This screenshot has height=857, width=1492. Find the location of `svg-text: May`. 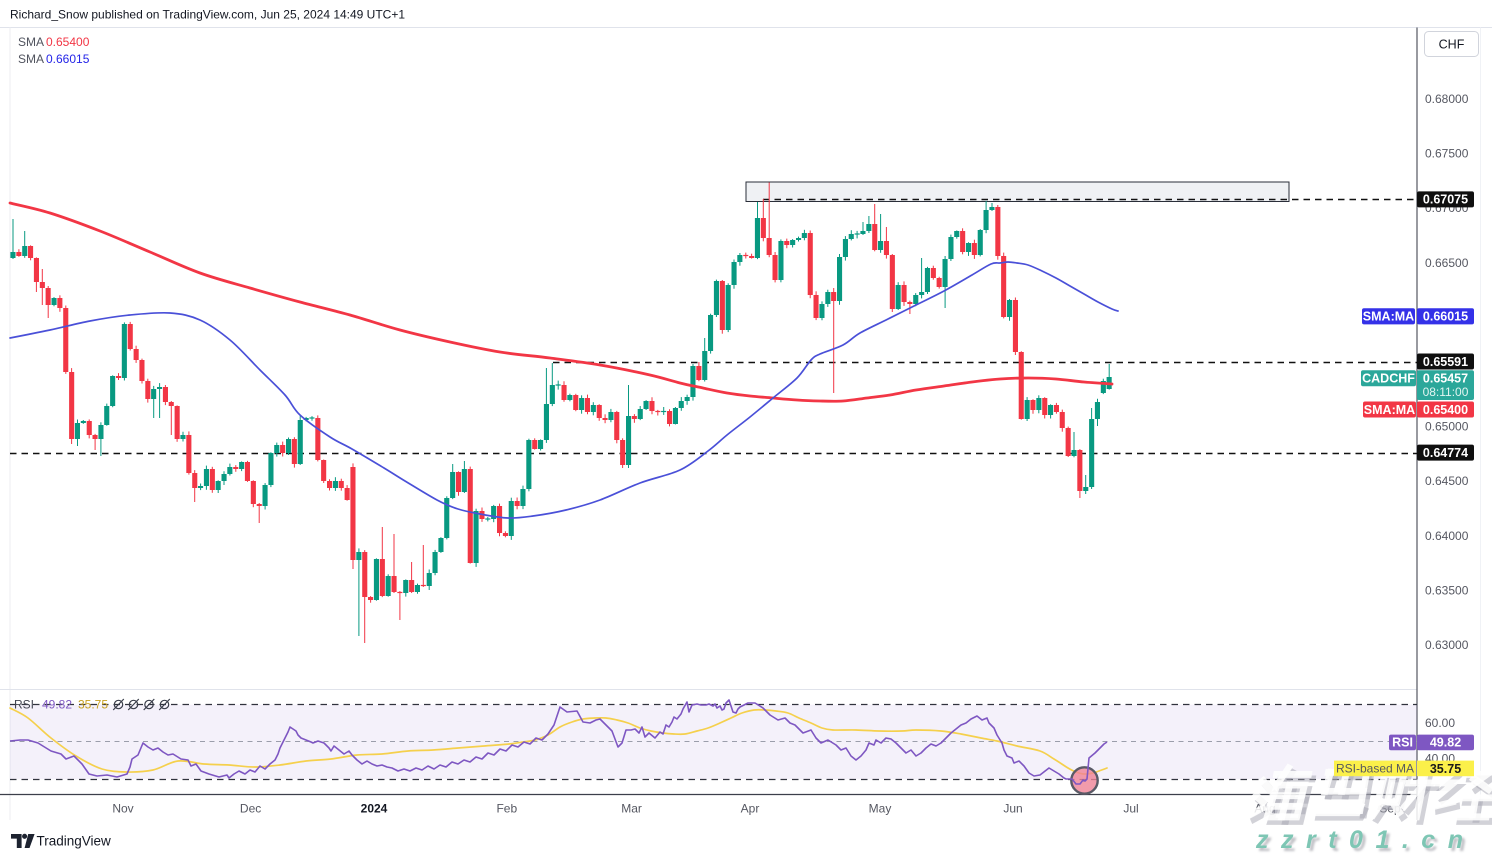

svg-text: May is located at coordinates (880, 809).